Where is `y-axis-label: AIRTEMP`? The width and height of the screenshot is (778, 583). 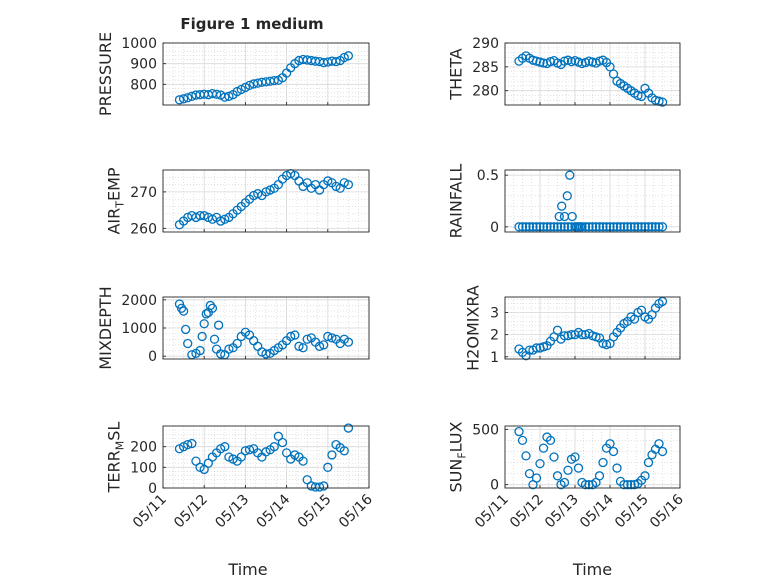
y-axis-label: AIRTEMP is located at coordinates (116, 200).